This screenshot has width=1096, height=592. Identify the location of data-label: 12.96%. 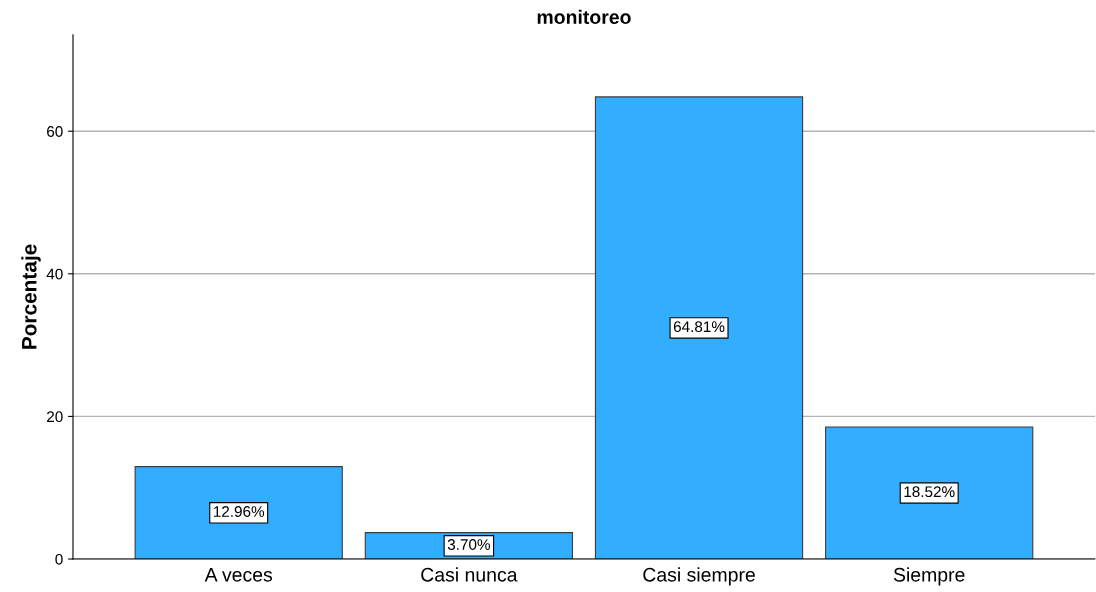
(239, 511).